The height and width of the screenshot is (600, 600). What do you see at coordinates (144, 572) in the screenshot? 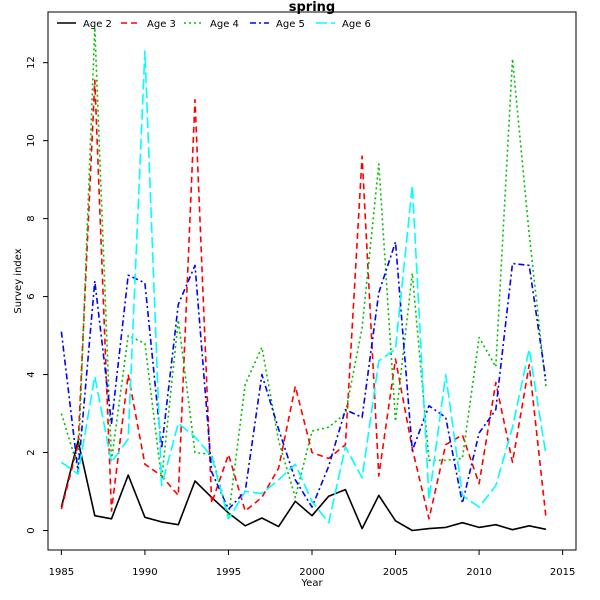
I see `x-tick-label: 1990` at bounding box center [144, 572].